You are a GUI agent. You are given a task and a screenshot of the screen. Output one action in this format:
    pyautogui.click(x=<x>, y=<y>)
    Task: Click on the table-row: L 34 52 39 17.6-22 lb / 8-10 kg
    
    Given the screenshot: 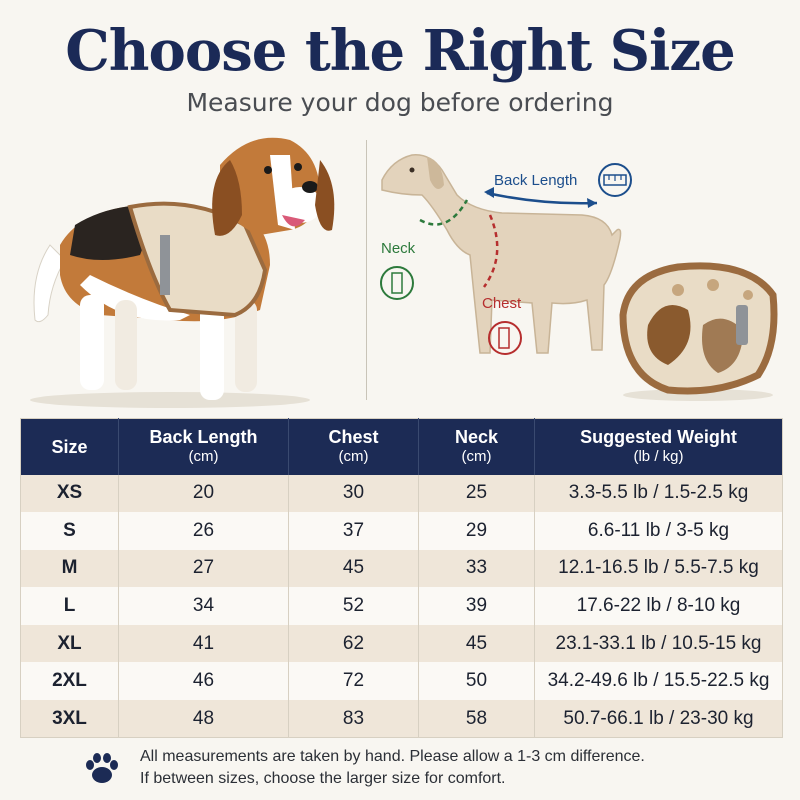 What is the action you would take?
    pyautogui.click(x=401, y=606)
    